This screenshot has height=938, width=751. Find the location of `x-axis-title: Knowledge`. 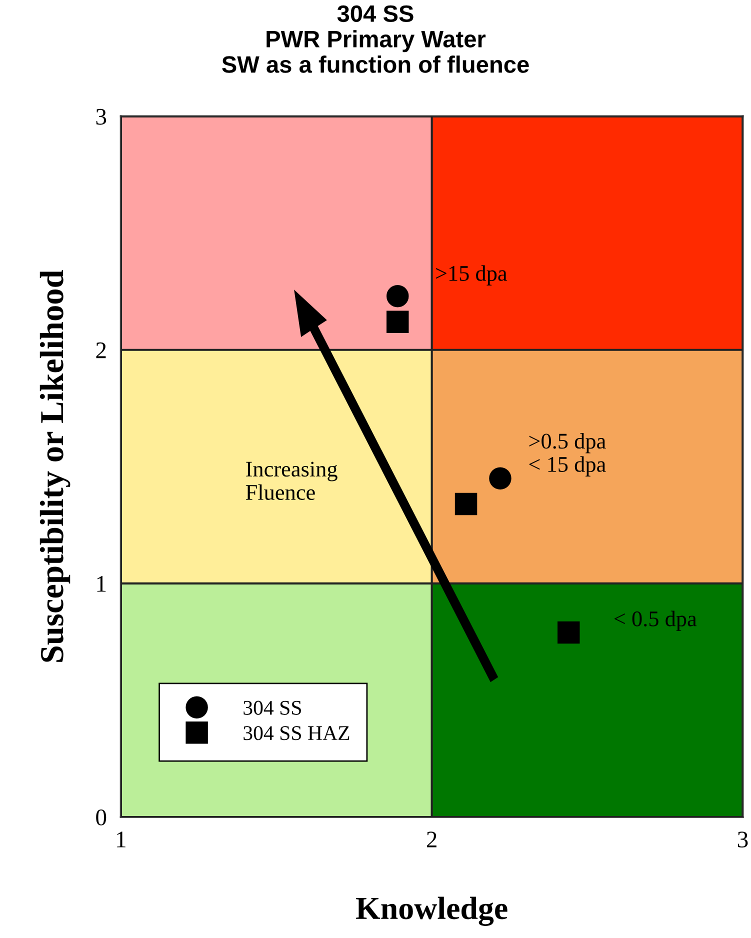

x-axis-title: Knowledge is located at coordinates (432, 911).